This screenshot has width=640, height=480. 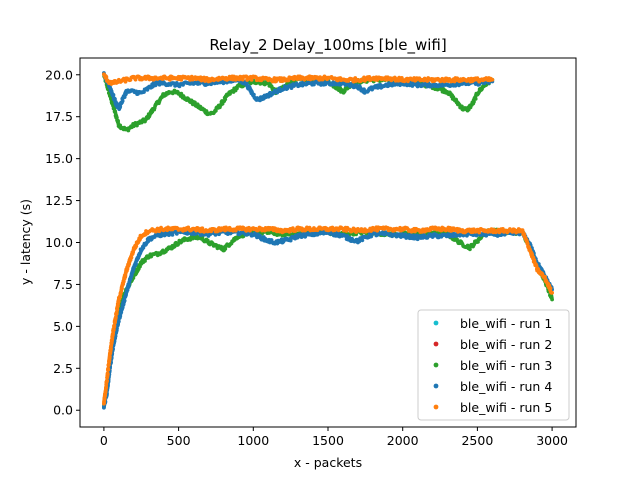 I want to click on legend-label-series-2: ble_wifi - run 2, so click(x=506, y=344).